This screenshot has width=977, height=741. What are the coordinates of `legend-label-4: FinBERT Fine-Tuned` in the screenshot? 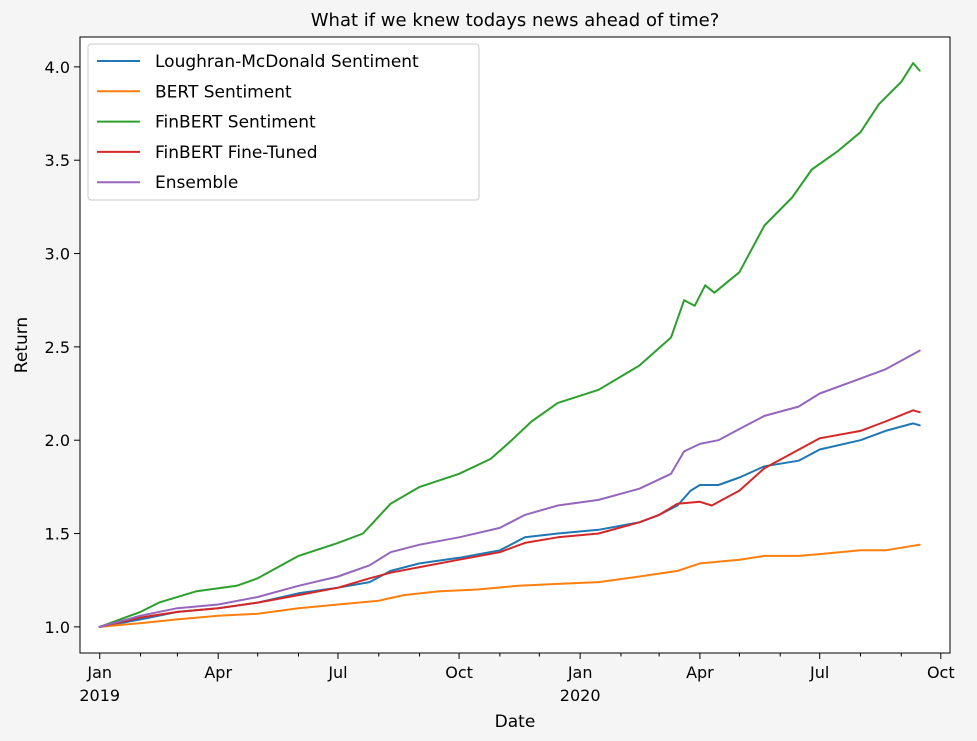 It's located at (236, 153).